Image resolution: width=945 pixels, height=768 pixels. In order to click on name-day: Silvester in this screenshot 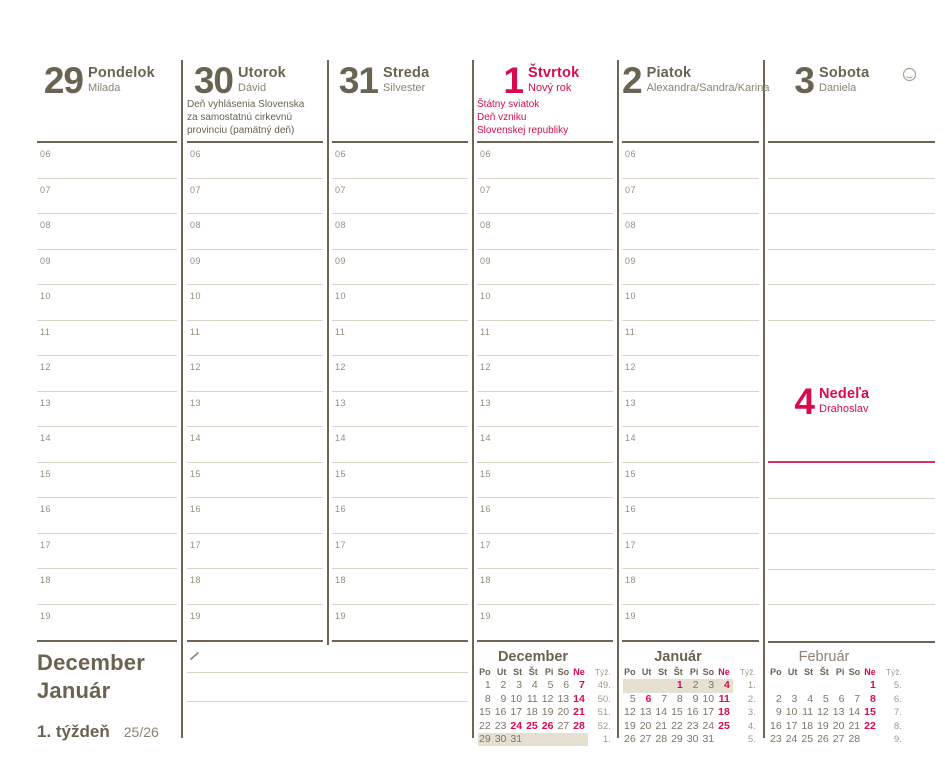, I will do `click(404, 88)`.